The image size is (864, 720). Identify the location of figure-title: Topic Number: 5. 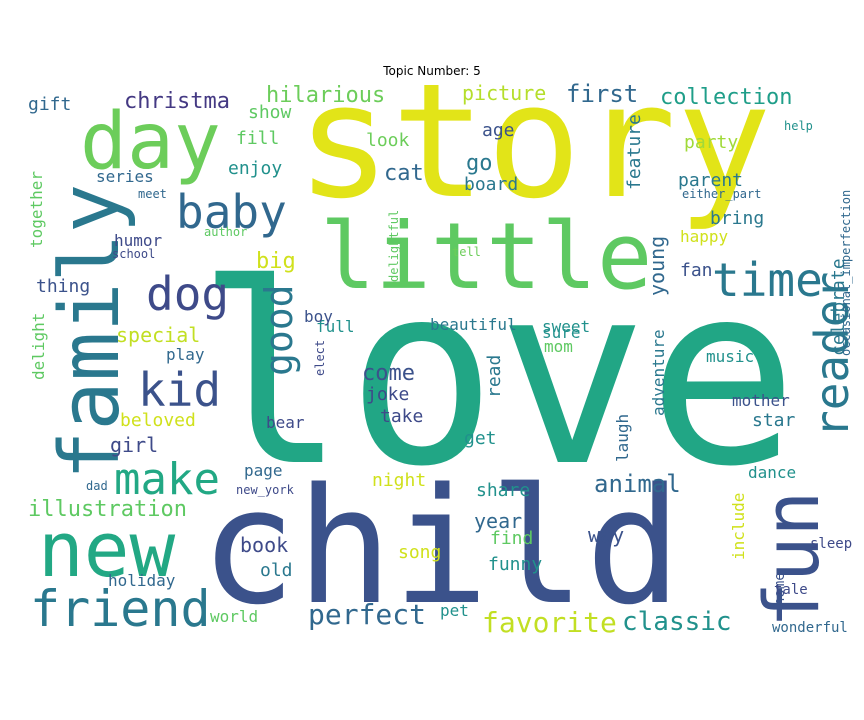
(432, 71).